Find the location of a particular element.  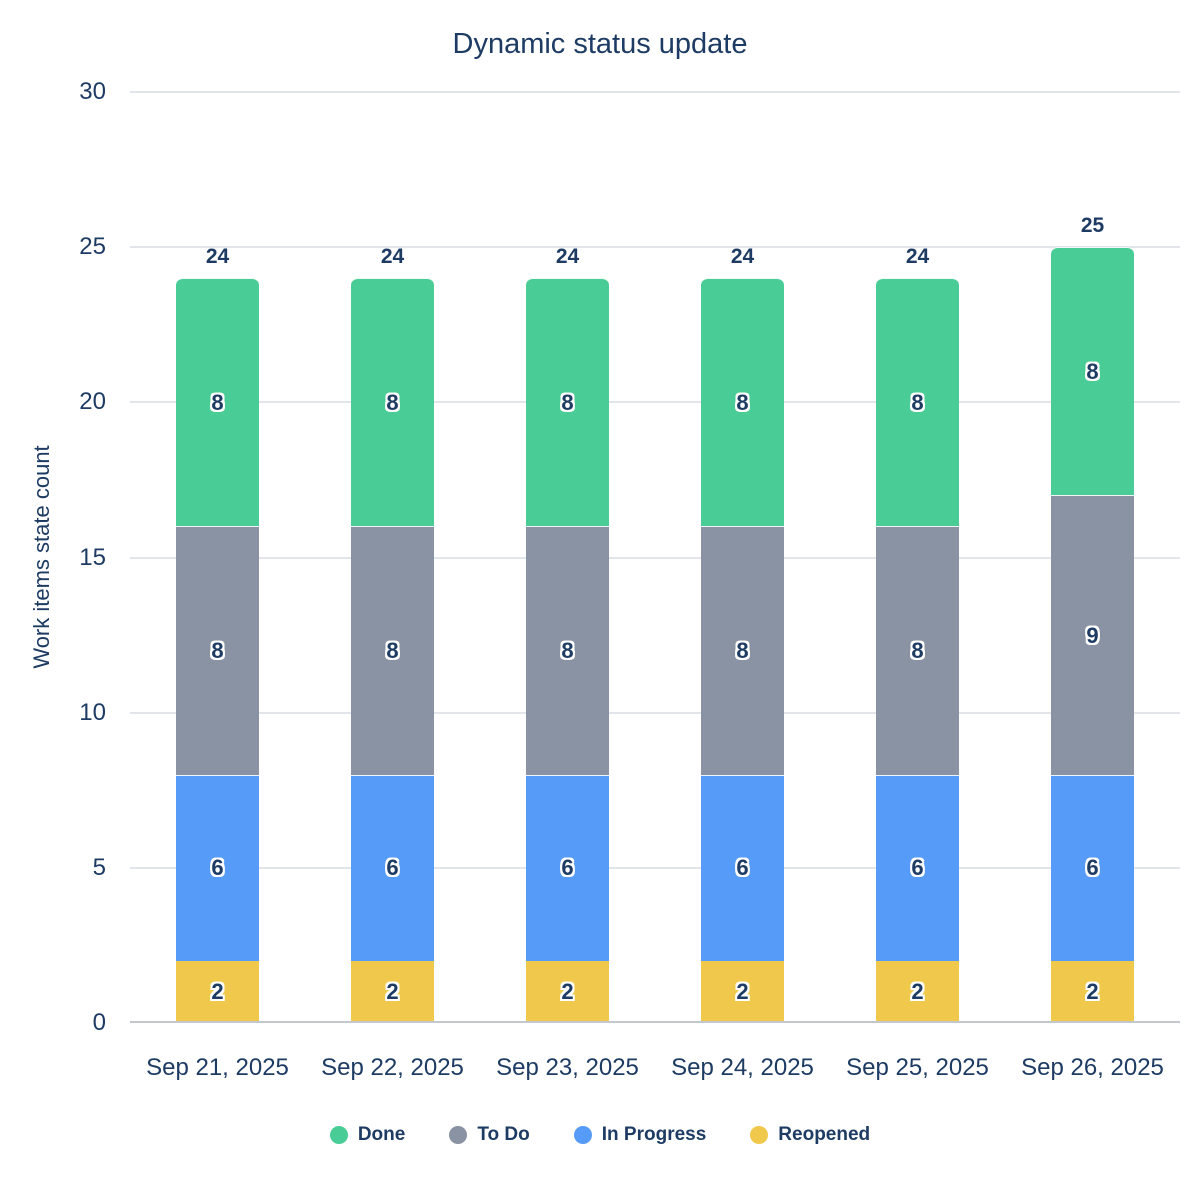

legend-item-in-progress: In Progress is located at coordinates (640, 1135).